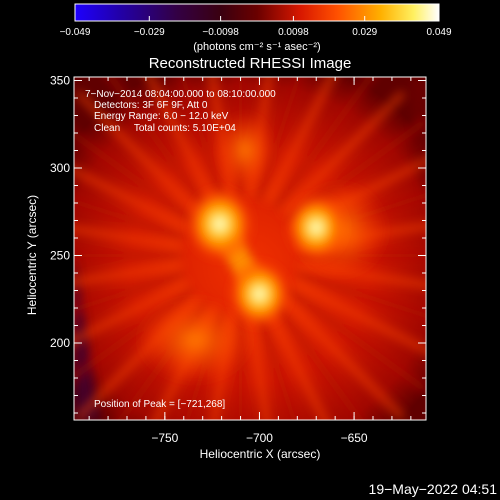 Image resolution: width=500 pixels, height=500 pixels. Describe the element at coordinates (220, 32) in the screenshot. I see `colorbar-tick-label: −0.0098` at that location.